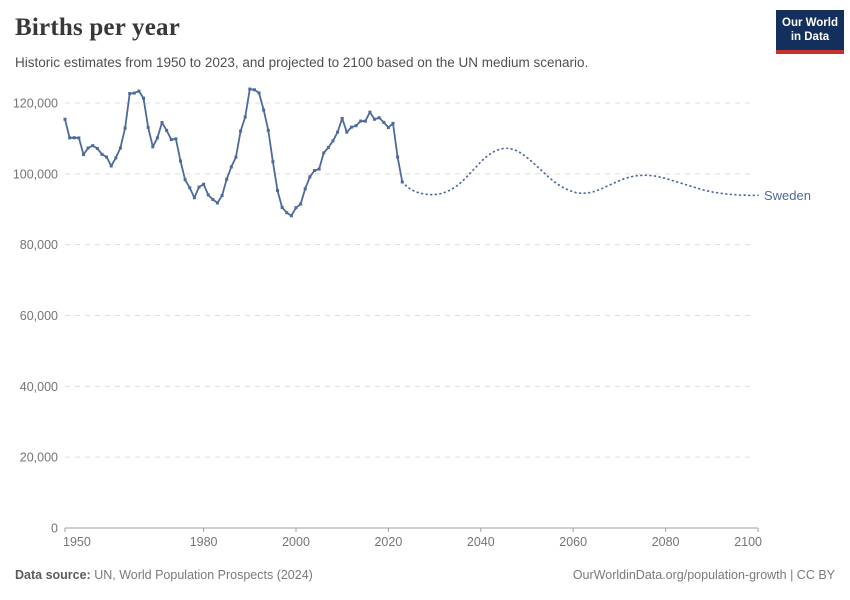 The width and height of the screenshot is (850, 600). What do you see at coordinates (204, 542) in the screenshot?
I see `x-tick-label: 1980` at bounding box center [204, 542].